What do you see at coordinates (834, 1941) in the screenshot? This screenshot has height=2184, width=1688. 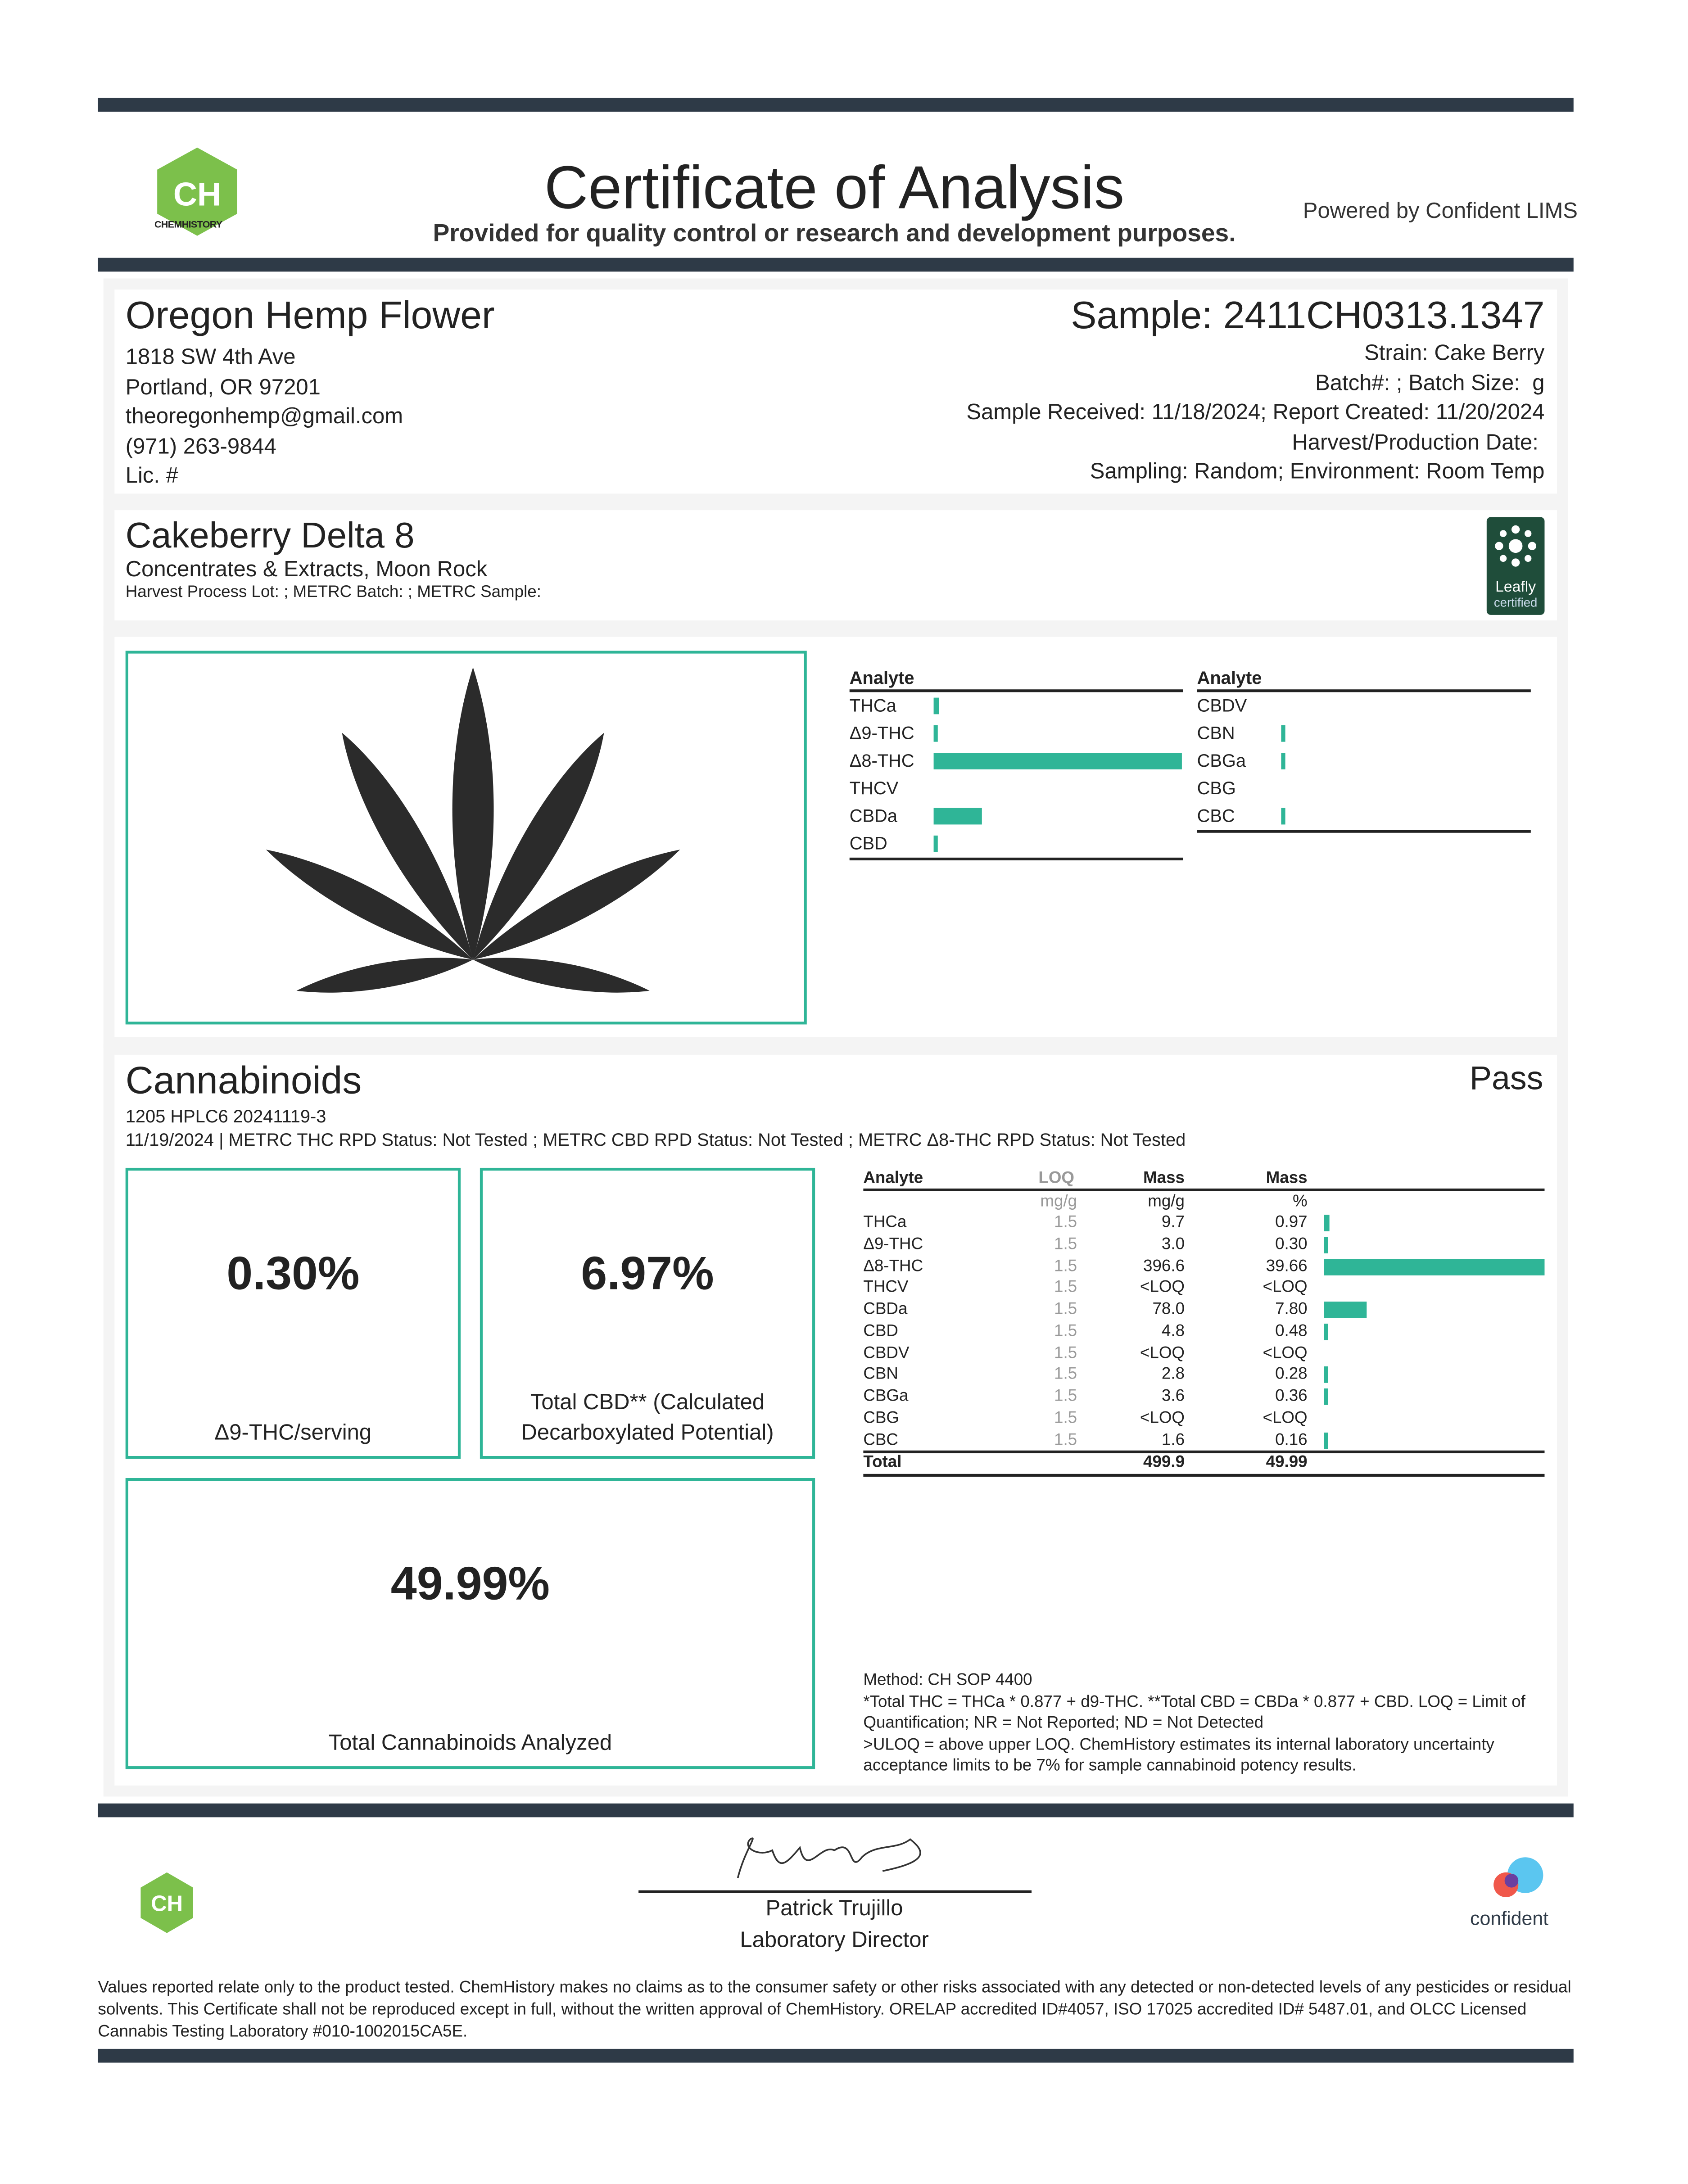 I see `signer-title: Laboratory Director` at bounding box center [834, 1941].